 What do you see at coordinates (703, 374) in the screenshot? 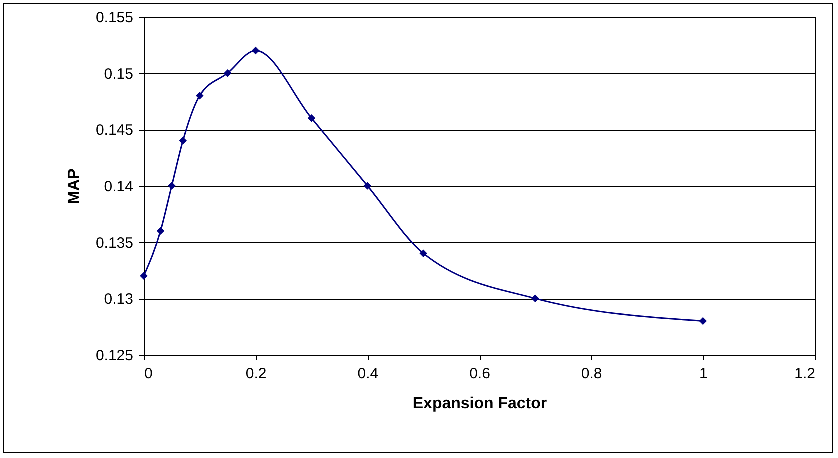
I see `x-tick-label: 1` at bounding box center [703, 374].